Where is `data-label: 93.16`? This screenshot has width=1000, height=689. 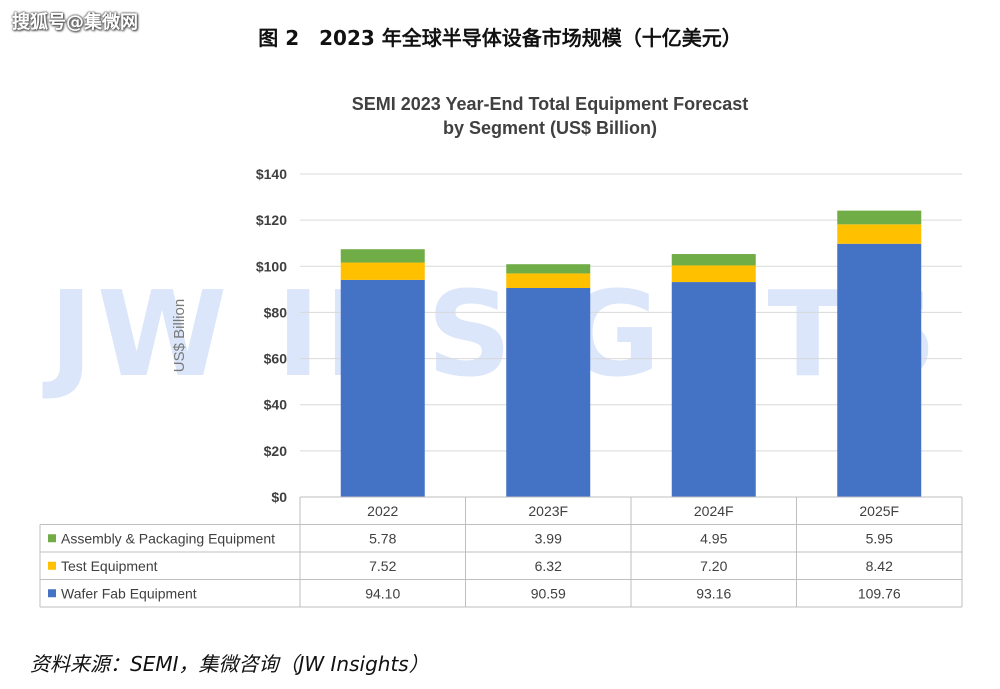 data-label: 93.16 is located at coordinates (713, 593).